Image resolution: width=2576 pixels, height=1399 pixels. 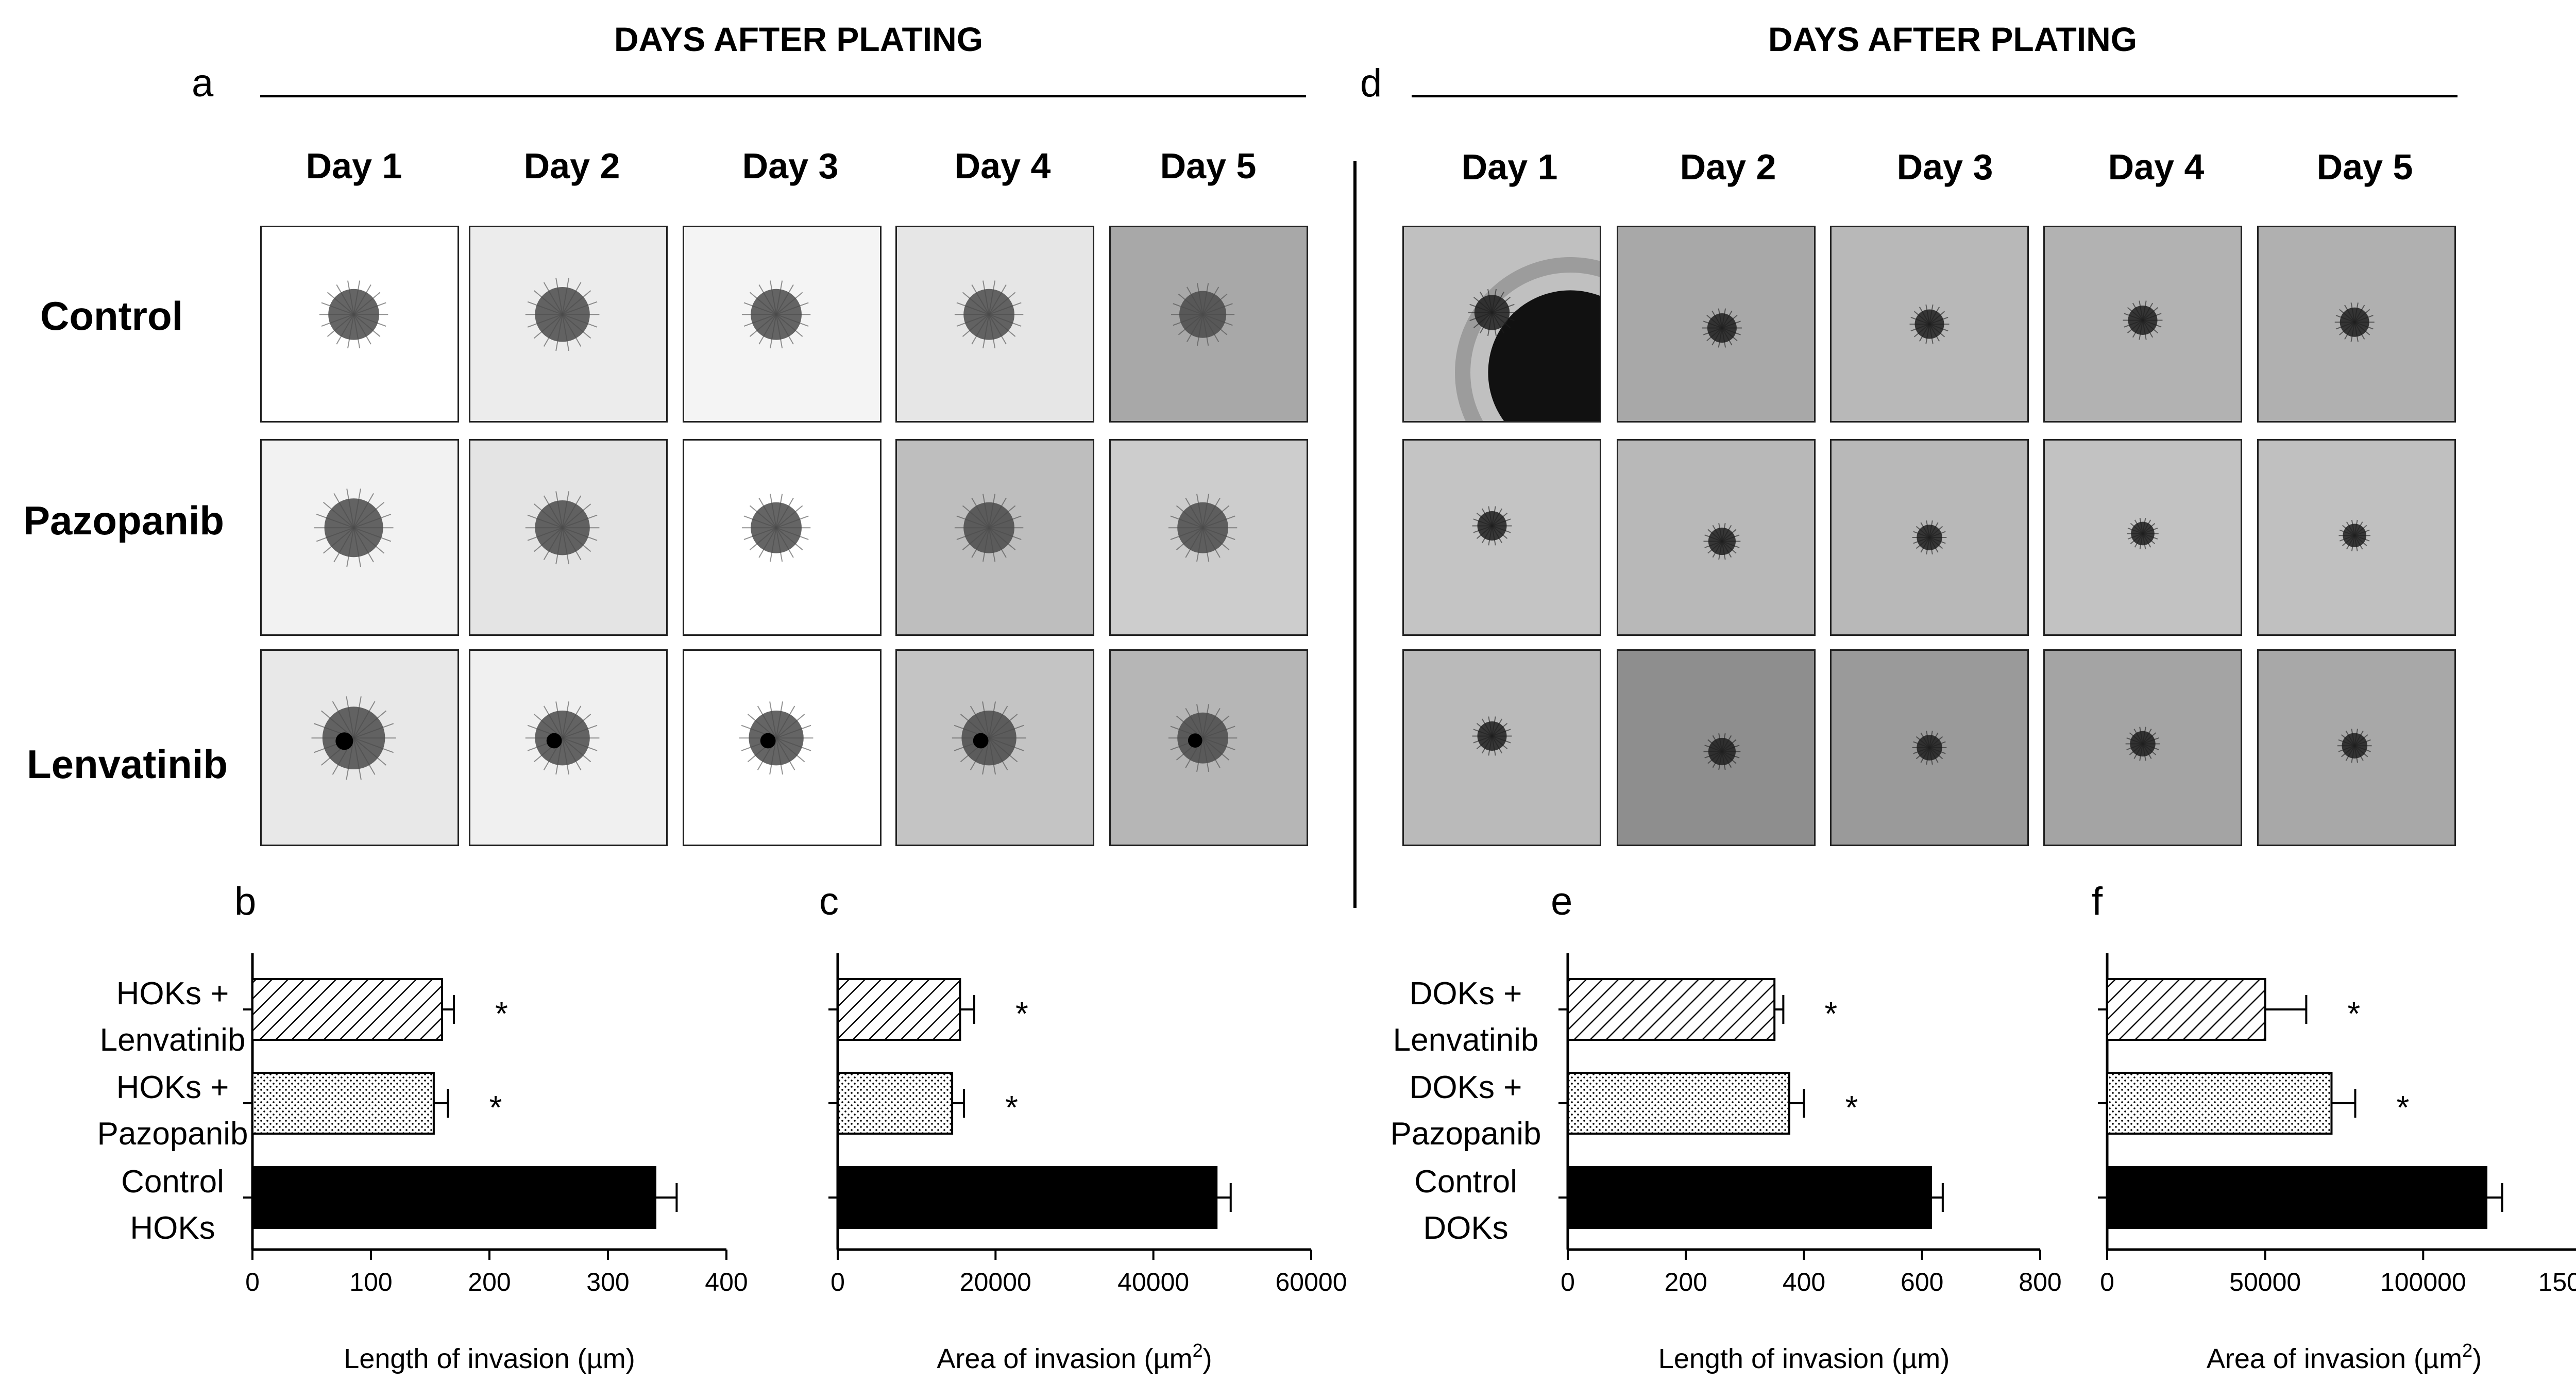 What do you see at coordinates (994, 324) in the screenshot?
I see `micrograph-left-r1-c4` at bounding box center [994, 324].